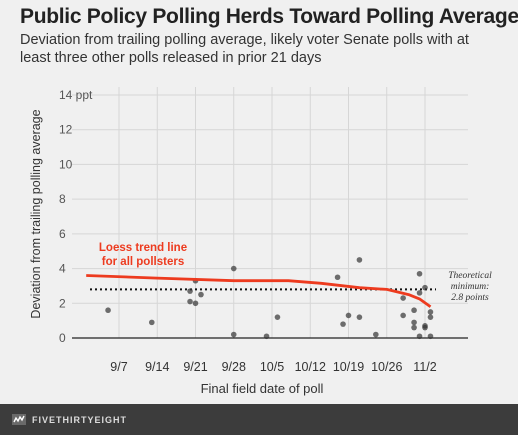 This screenshot has width=518, height=435. I want to click on y-tick-label: 6, so click(62, 234).